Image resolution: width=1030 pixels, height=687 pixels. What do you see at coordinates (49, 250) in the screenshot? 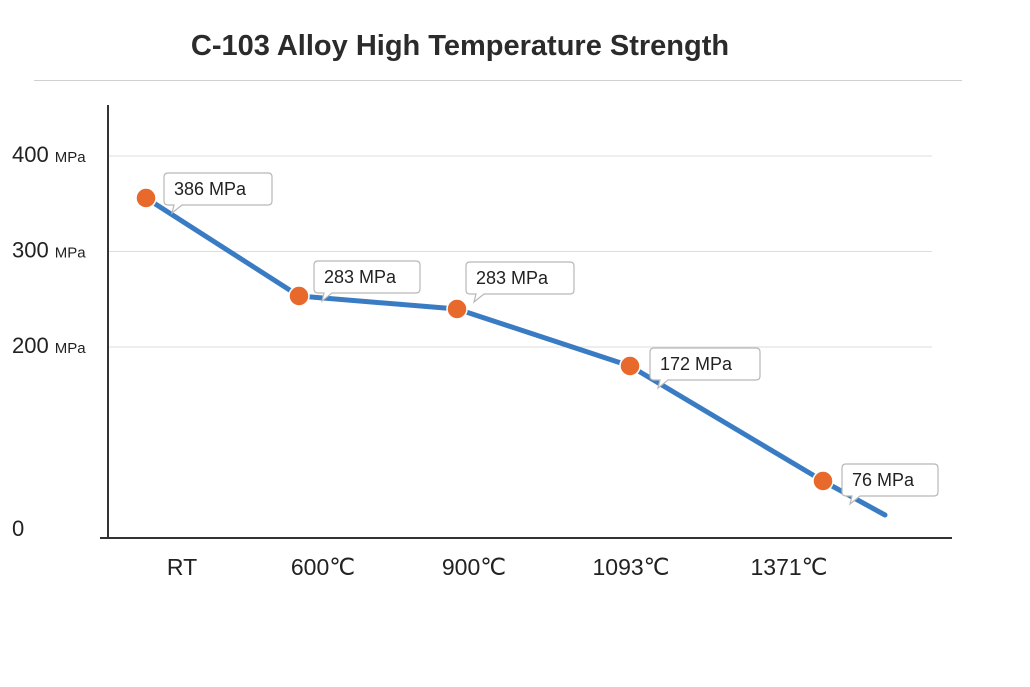
I see `y-tick-label: 300 MPa` at bounding box center [49, 250].